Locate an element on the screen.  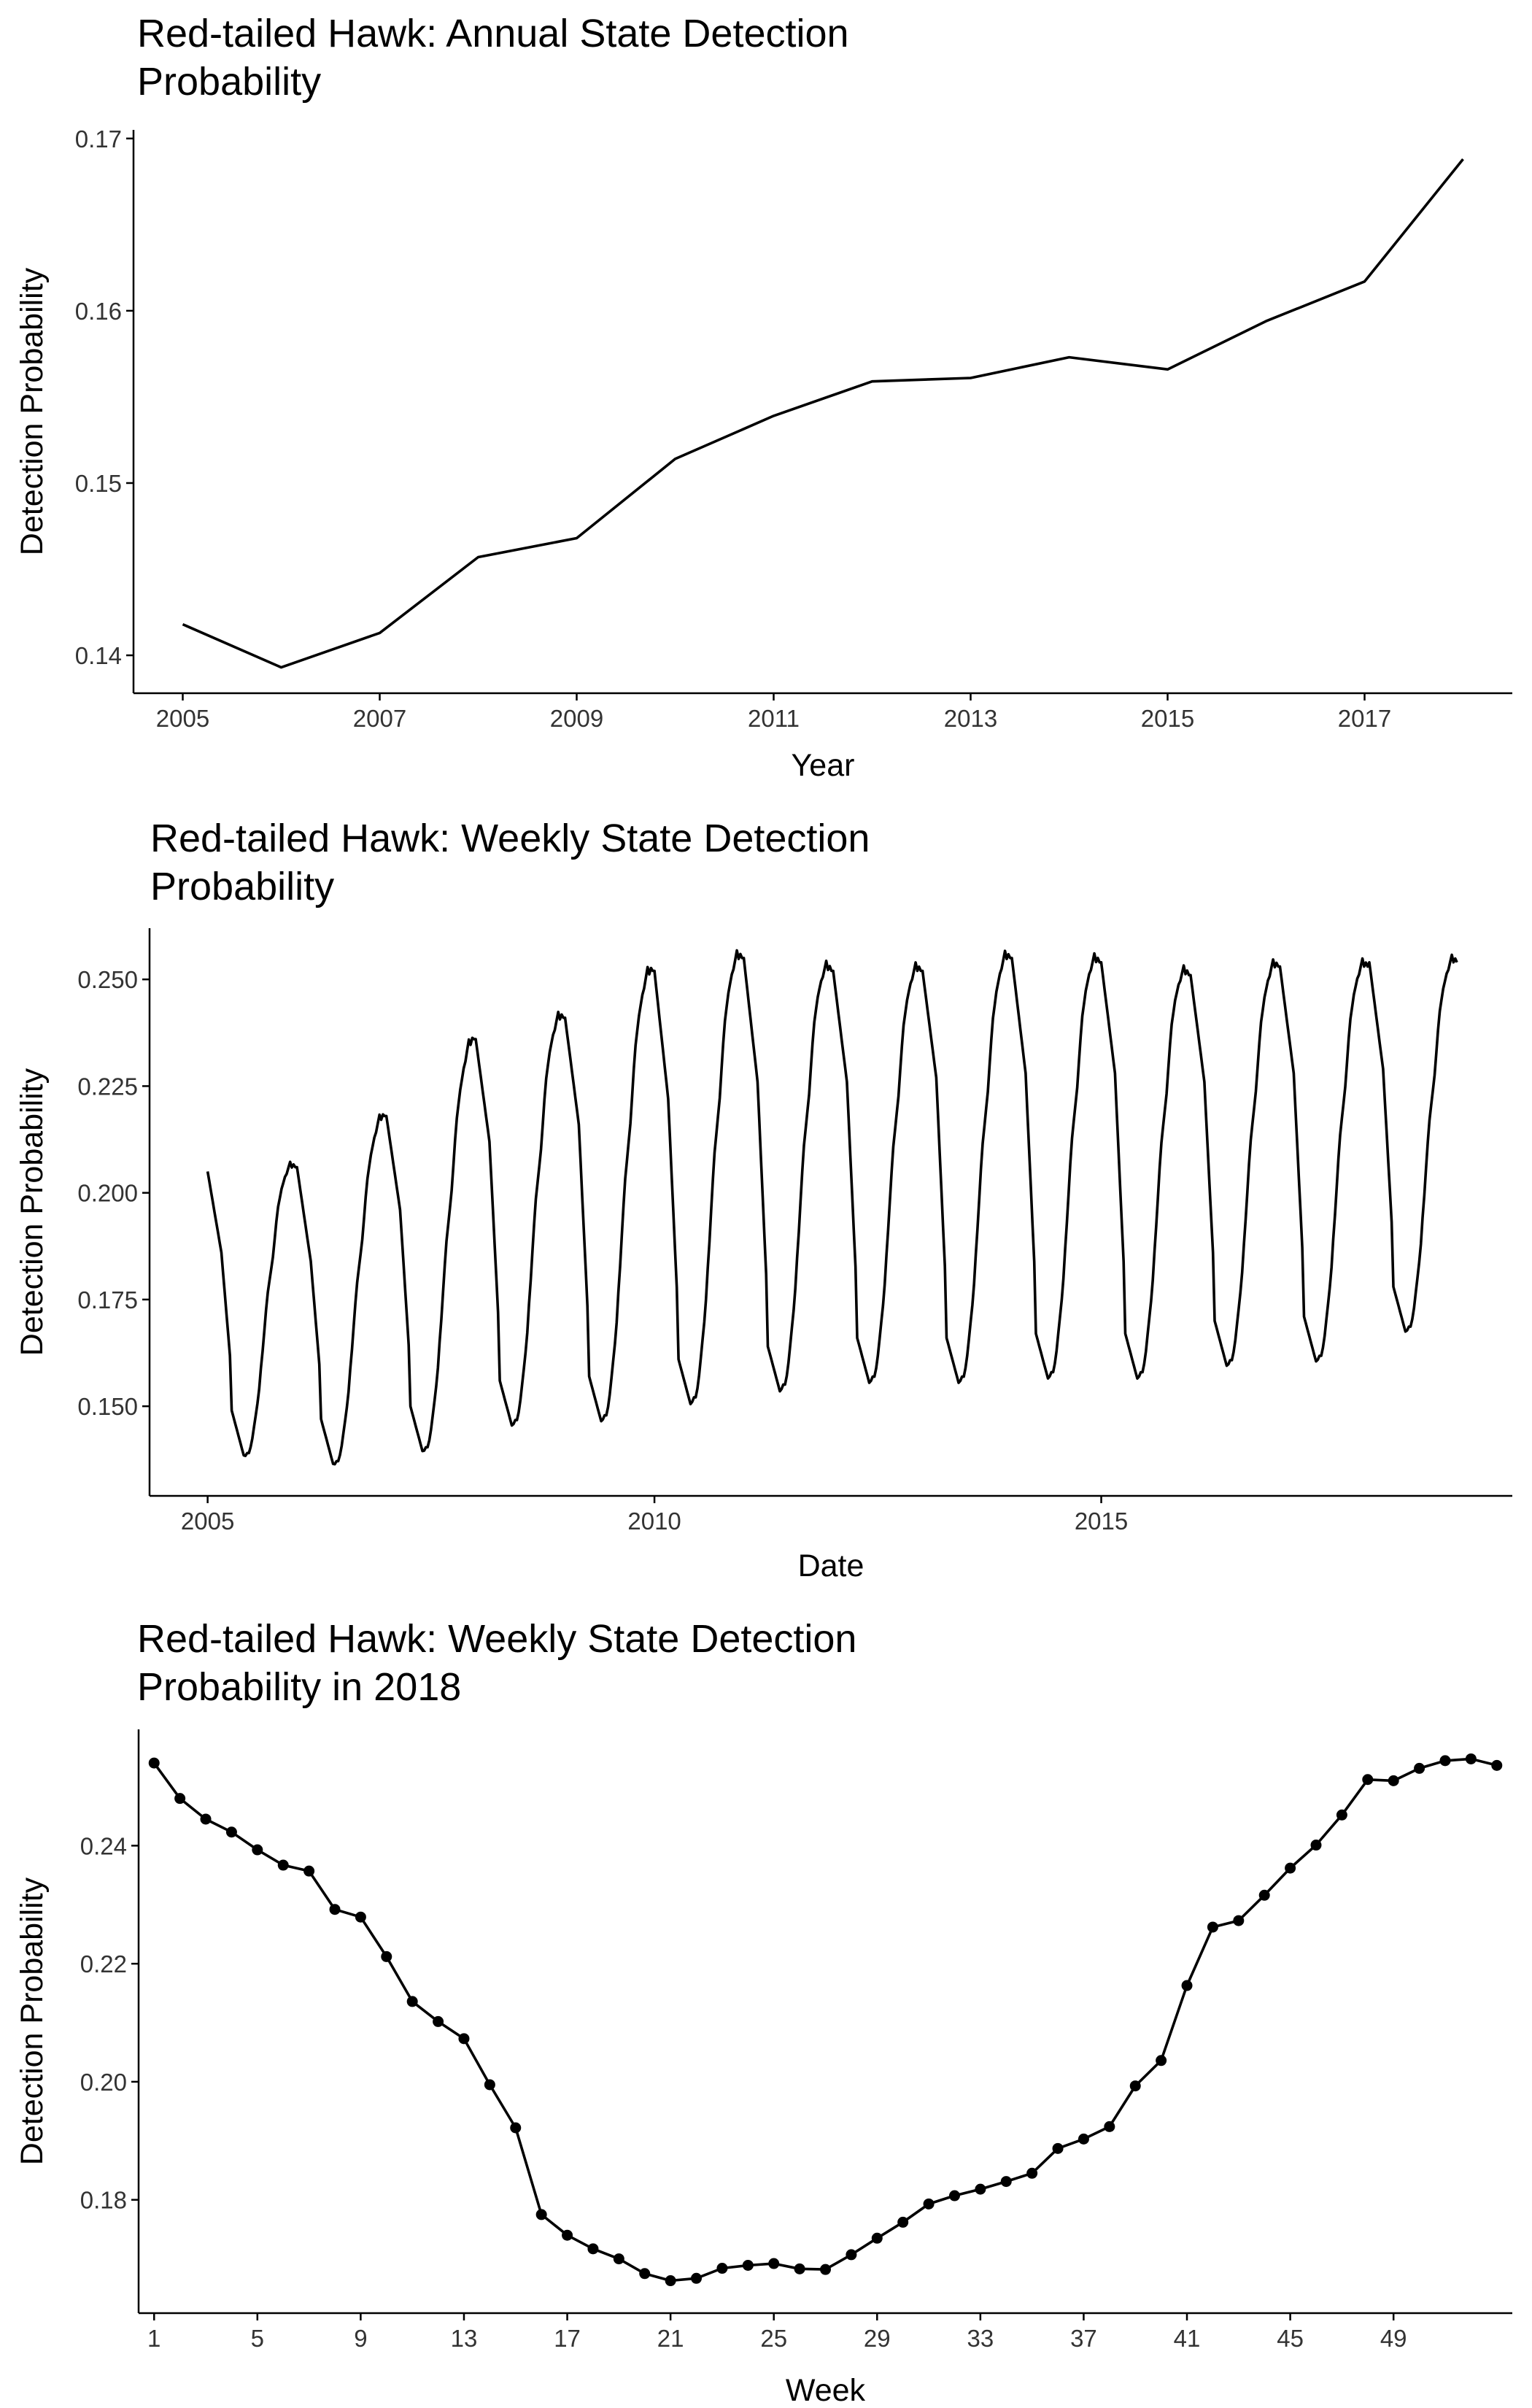
y-tick-label: 0.16 is located at coordinates (99, 311).